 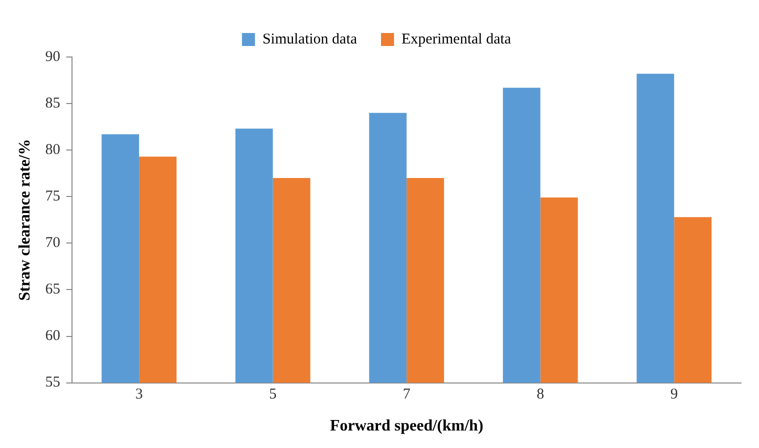 What do you see at coordinates (540, 394) in the screenshot?
I see `x-tick-label: 8` at bounding box center [540, 394].